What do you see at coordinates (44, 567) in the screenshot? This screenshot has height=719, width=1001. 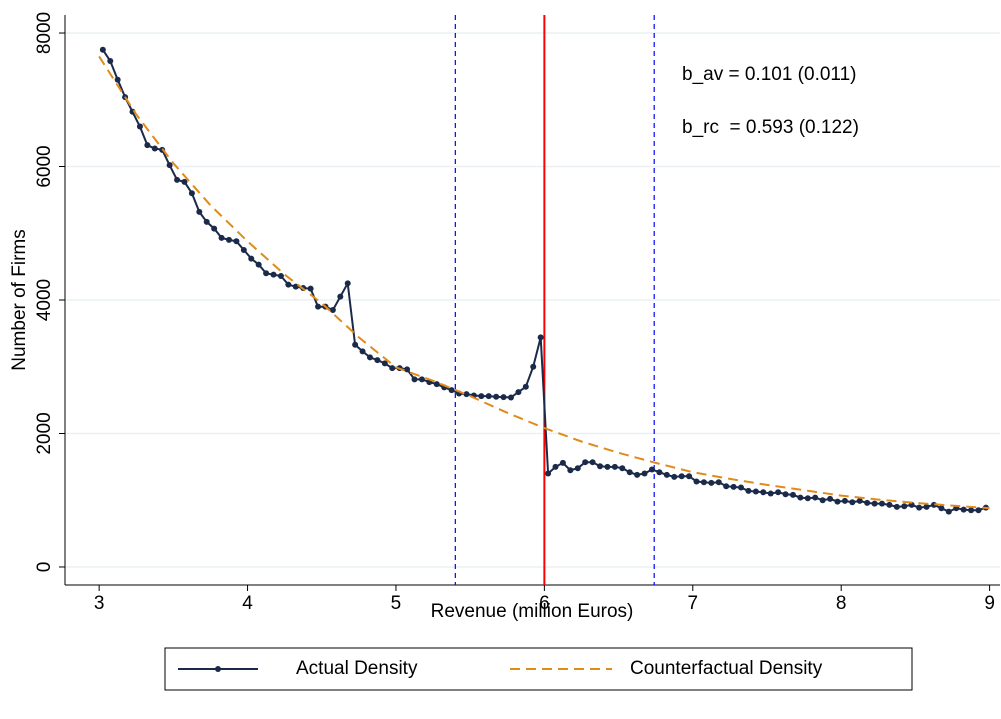 I see `y-tick-label: 0` at bounding box center [44, 567].